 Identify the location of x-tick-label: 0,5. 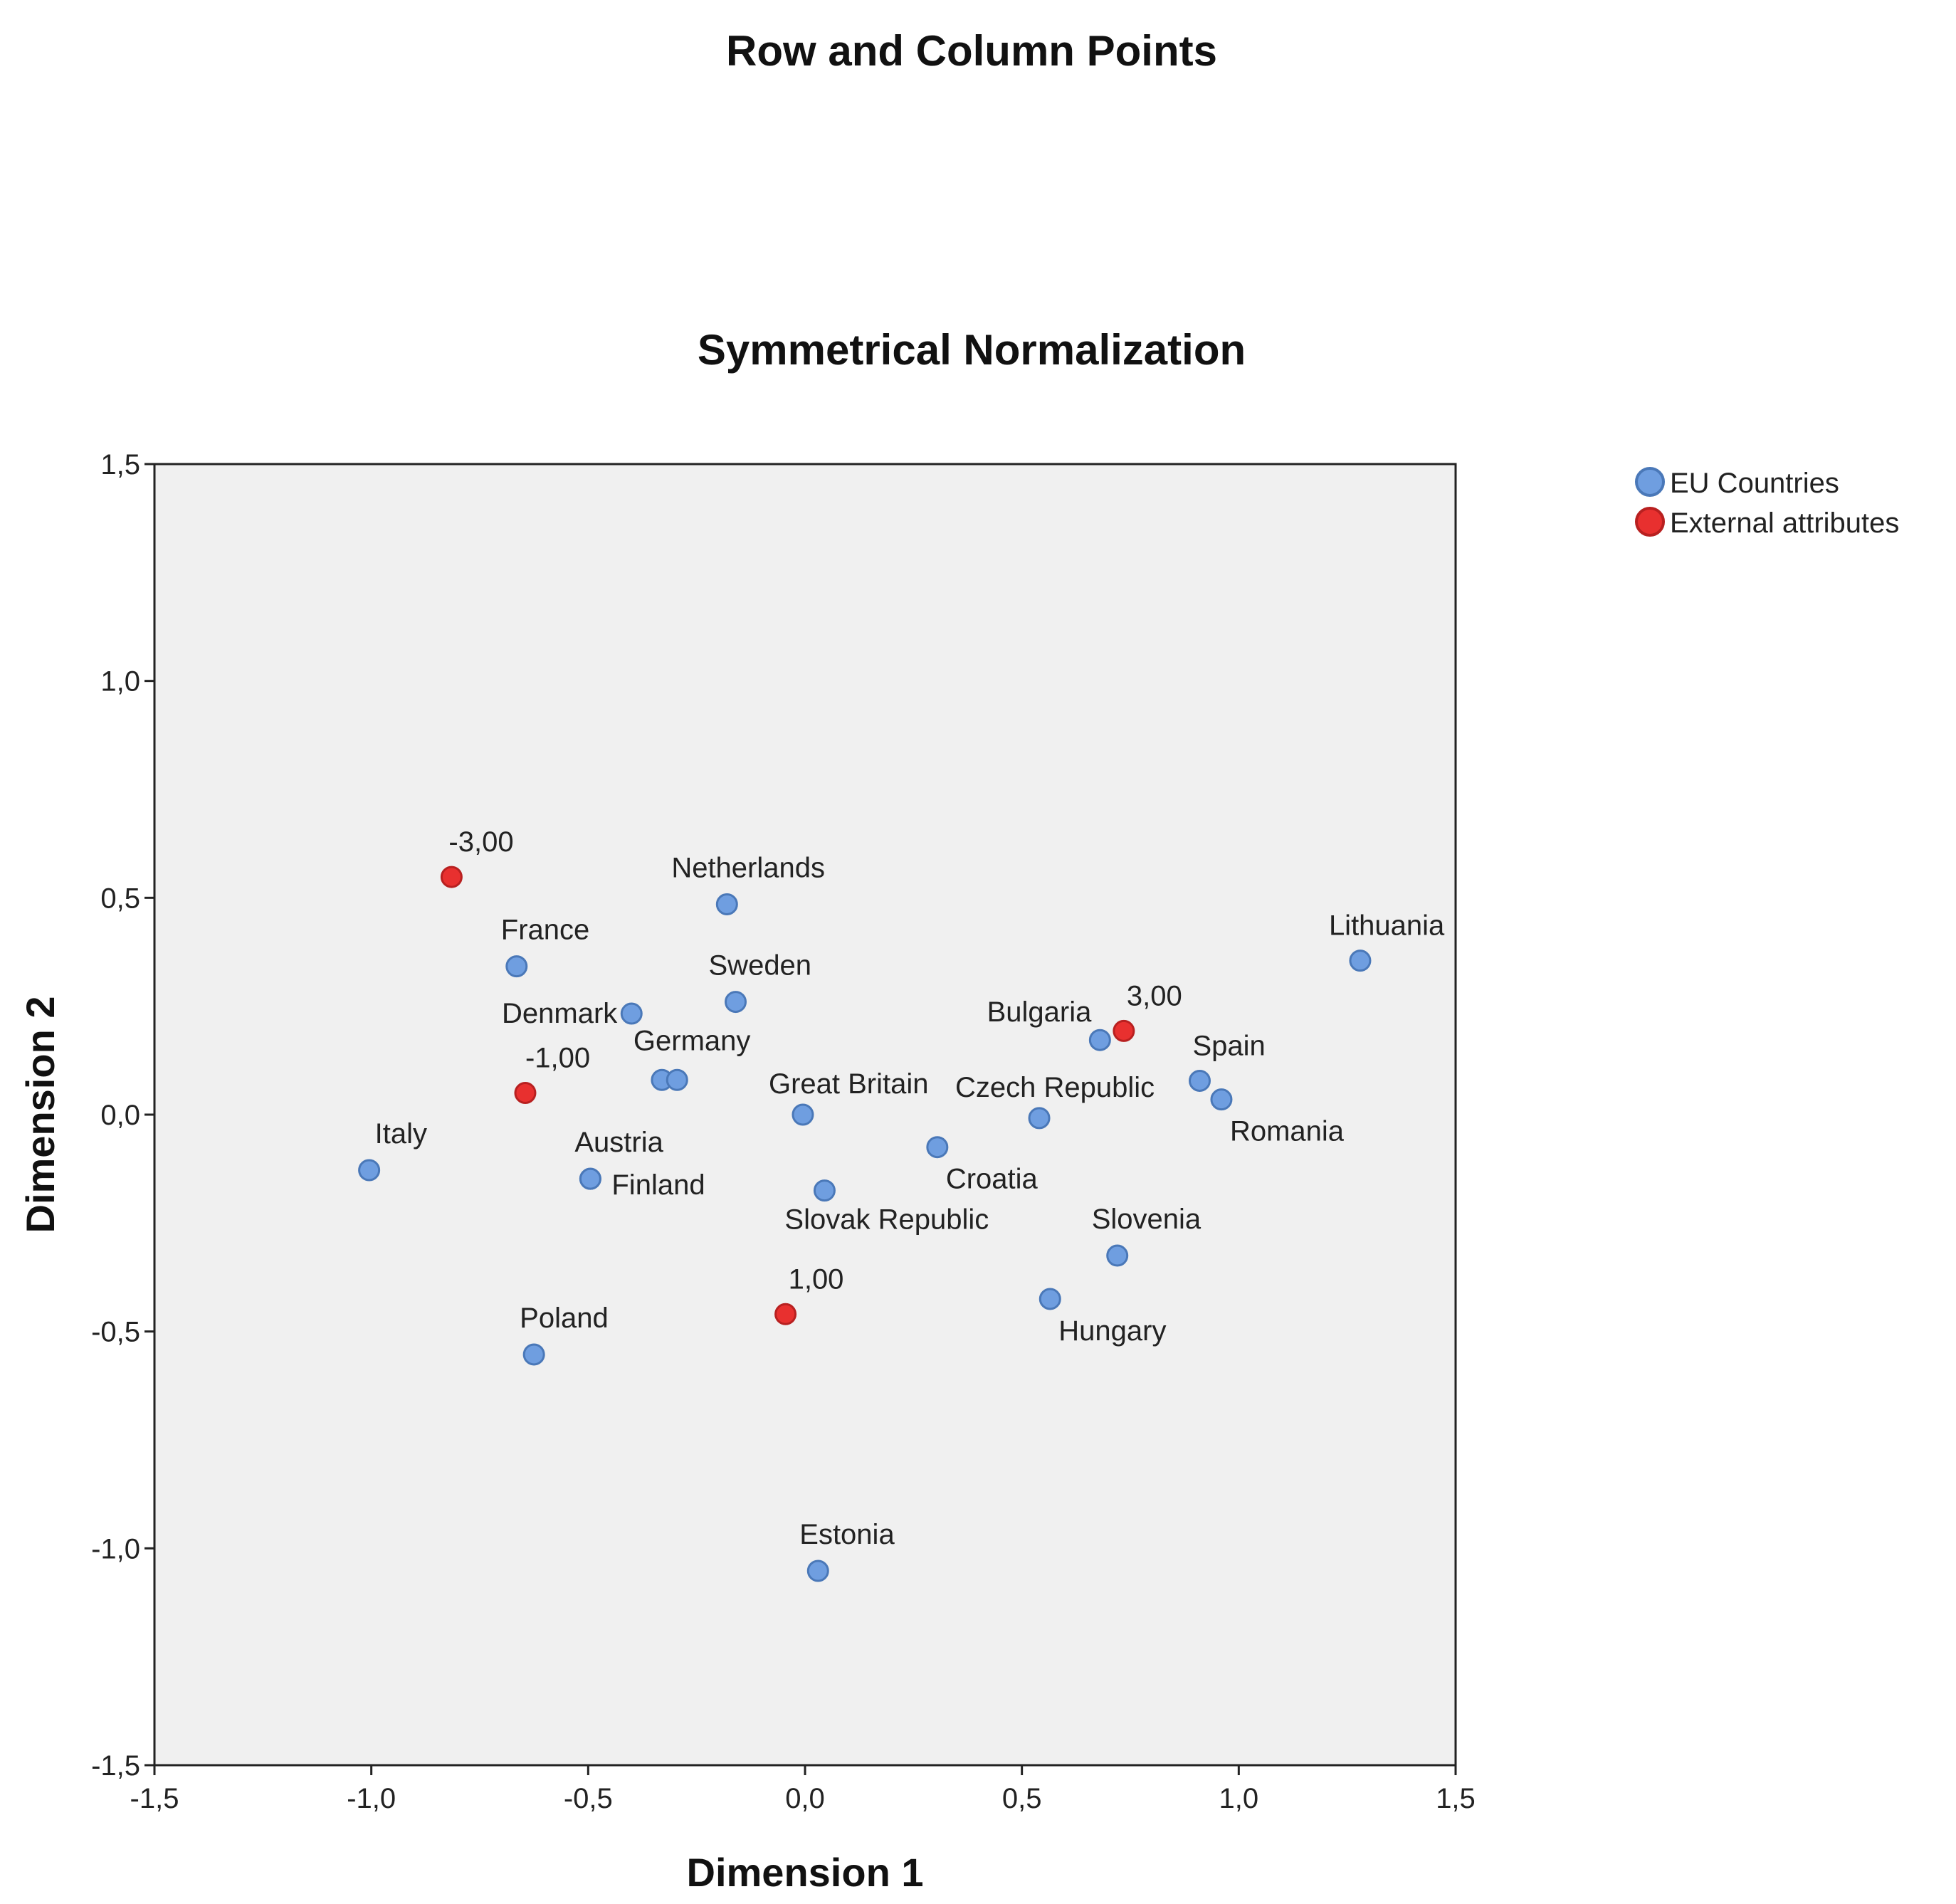
(1022, 1798).